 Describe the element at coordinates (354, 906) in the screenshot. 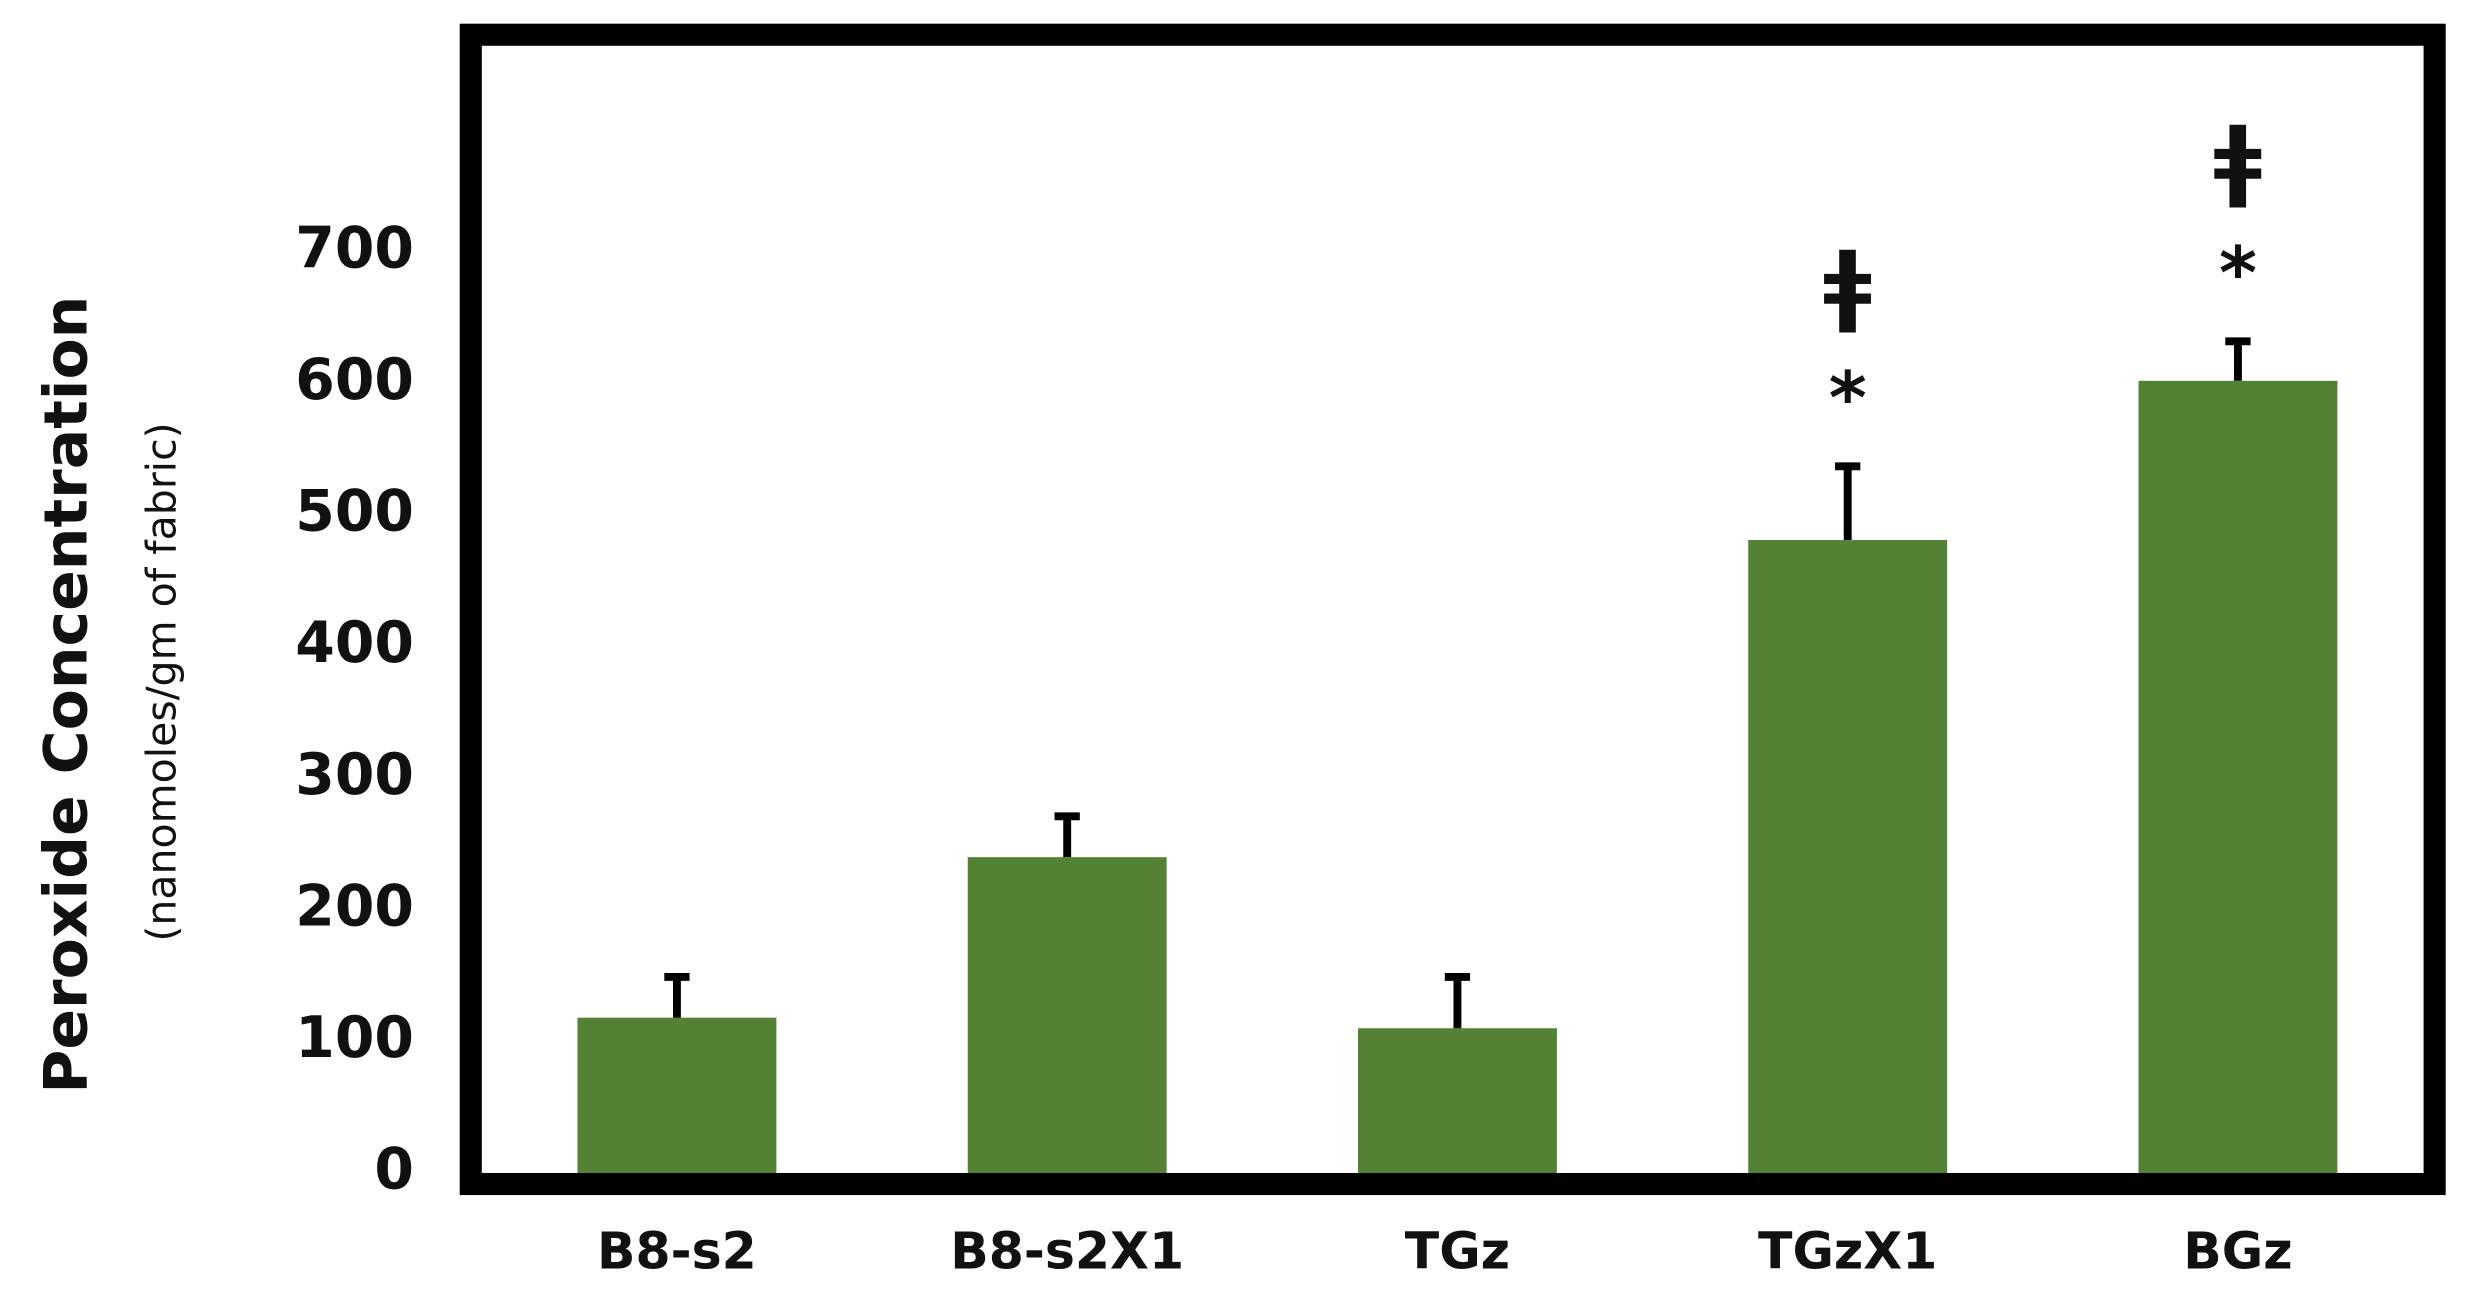

I see `y-tick-label: 200` at that location.